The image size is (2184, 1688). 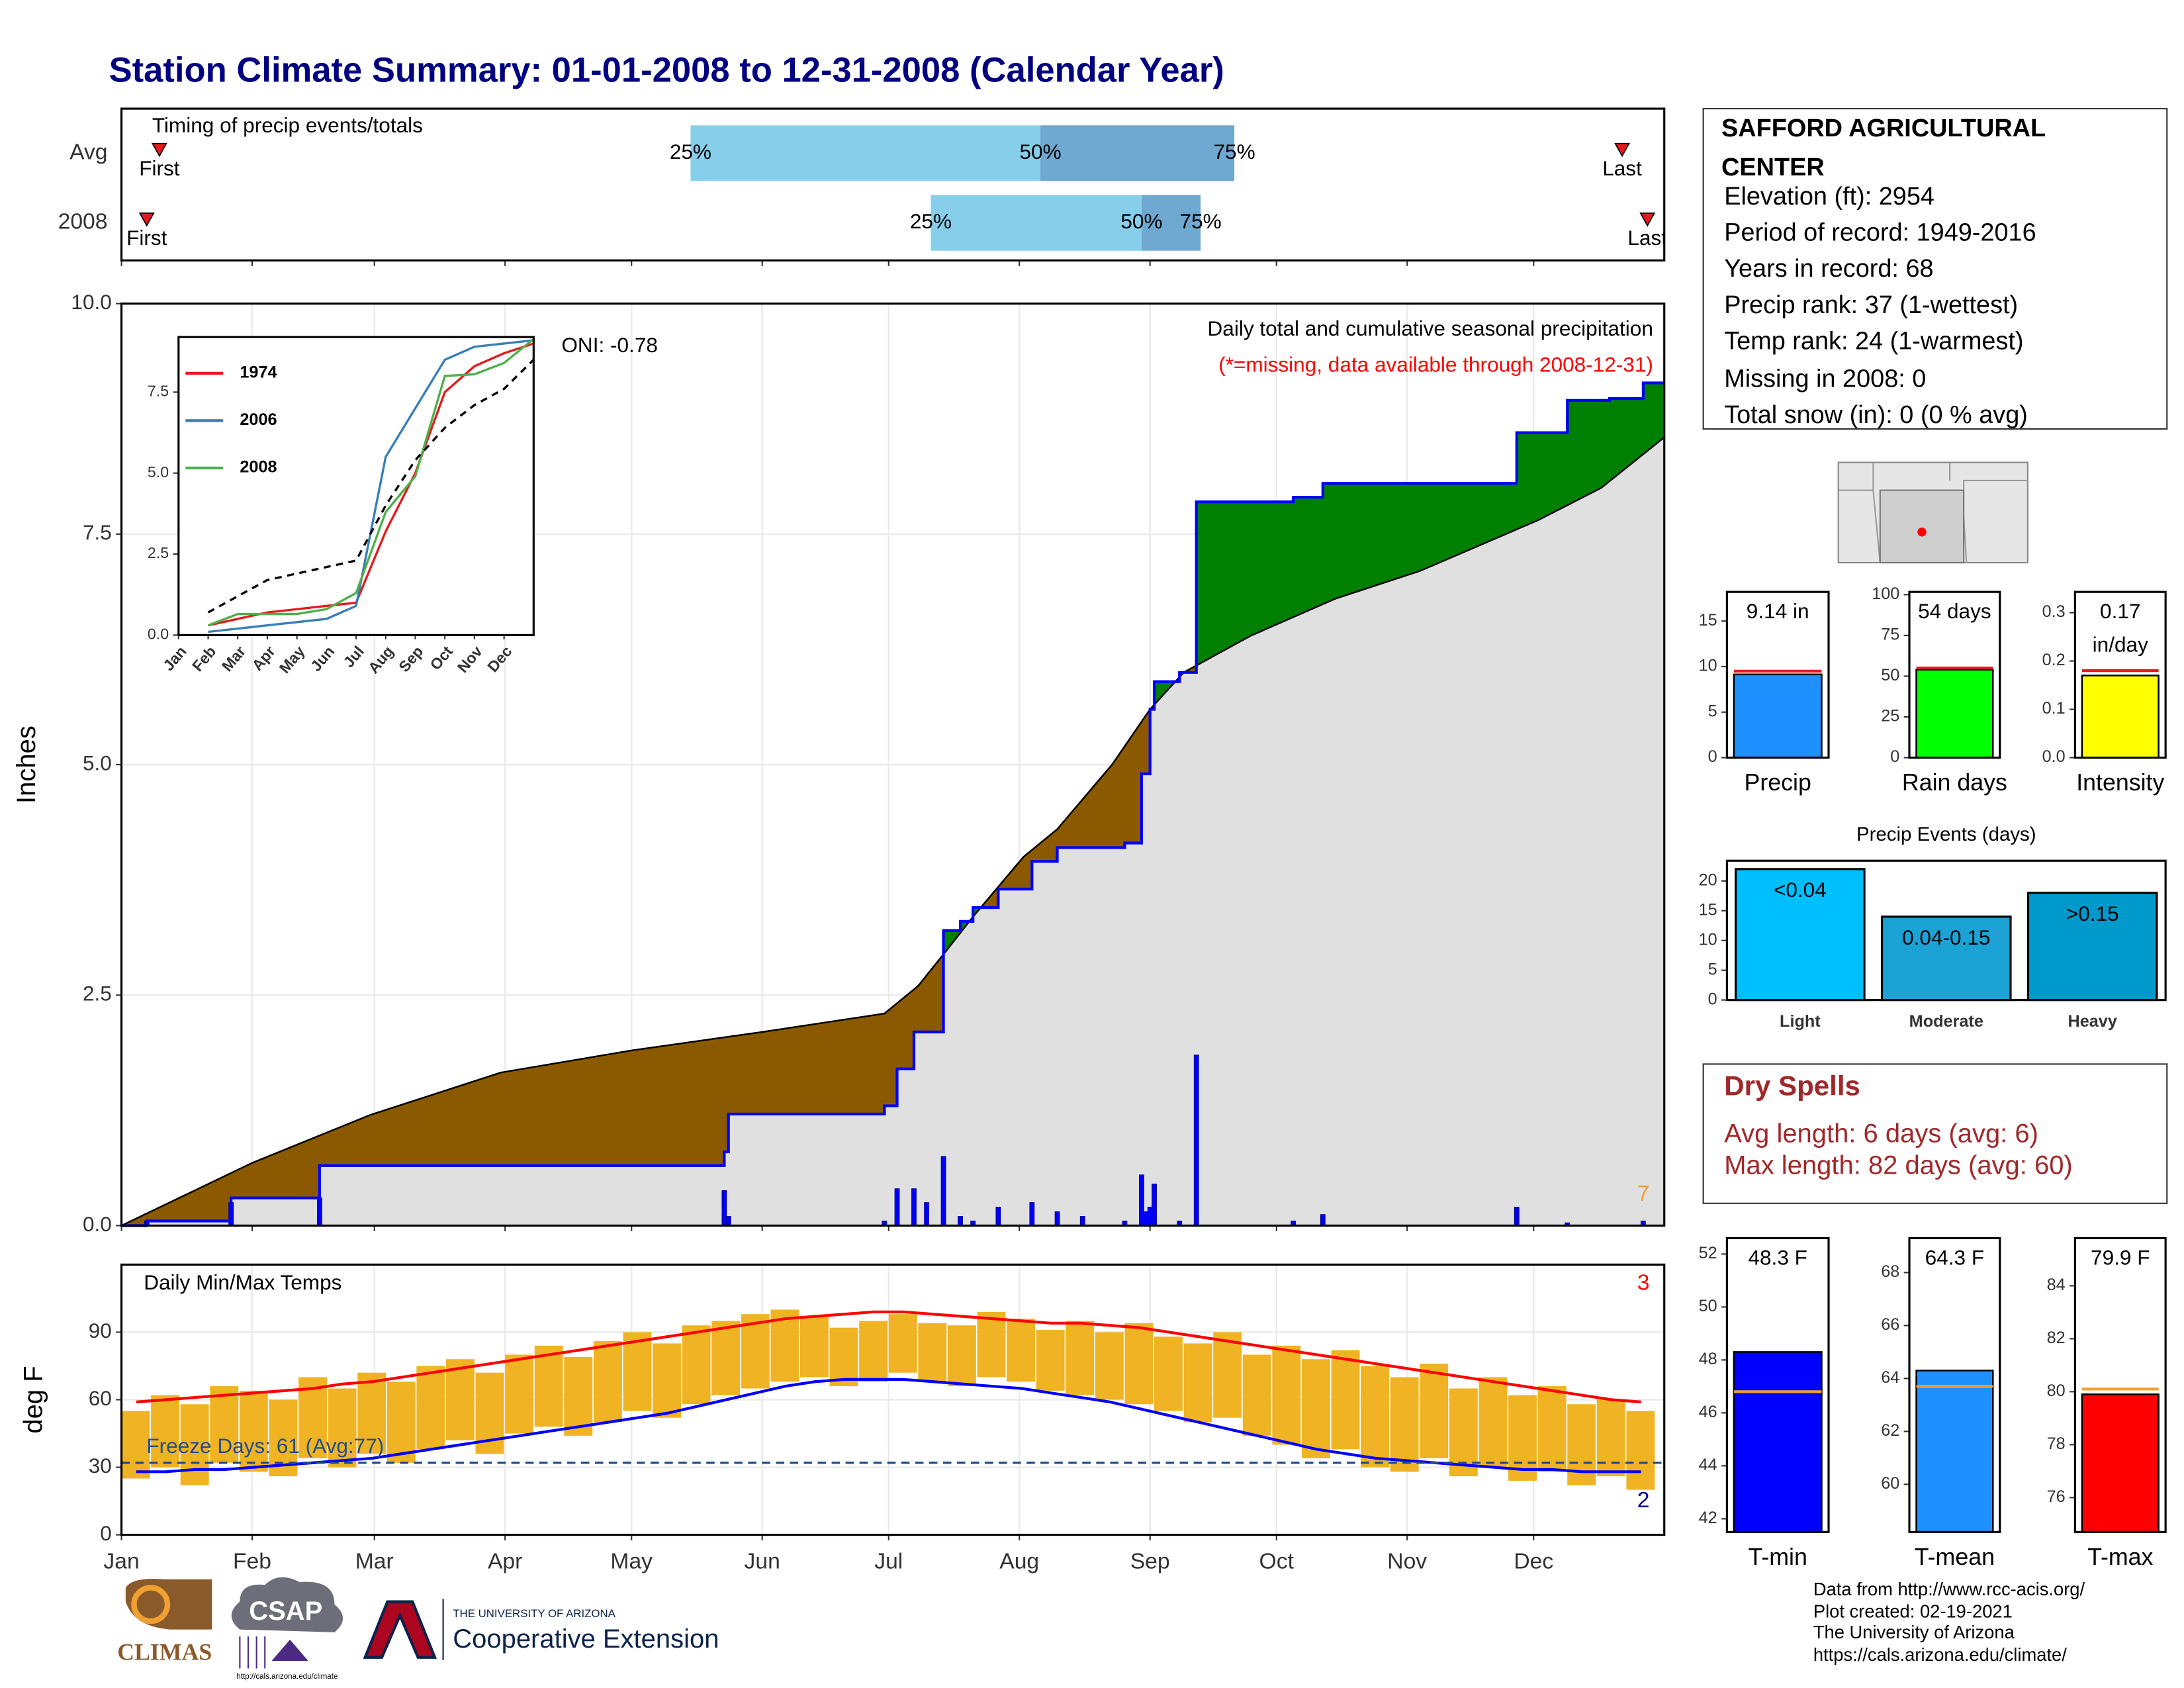 I want to click on y-tick-label: 66, so click(x=1890, y=1324).